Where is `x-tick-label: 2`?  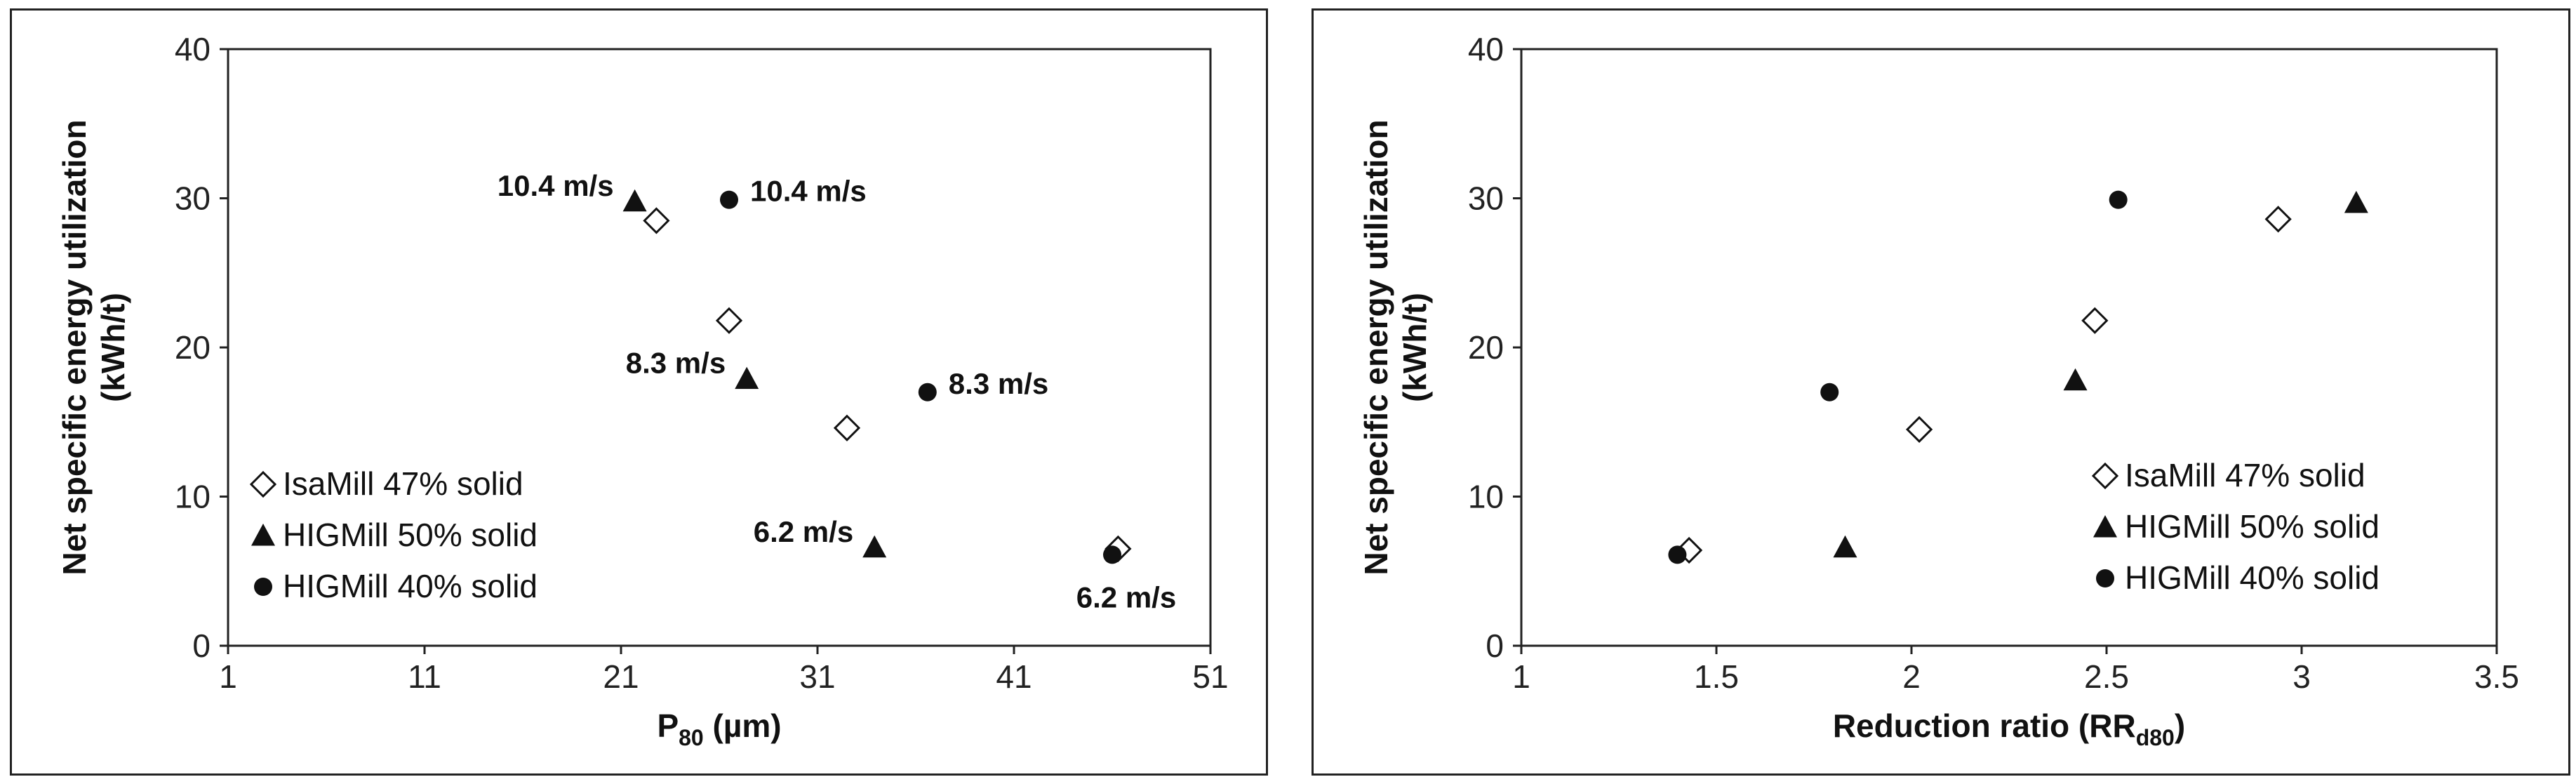
x-tick-label: 2 is located at coordinates (1911, 676).